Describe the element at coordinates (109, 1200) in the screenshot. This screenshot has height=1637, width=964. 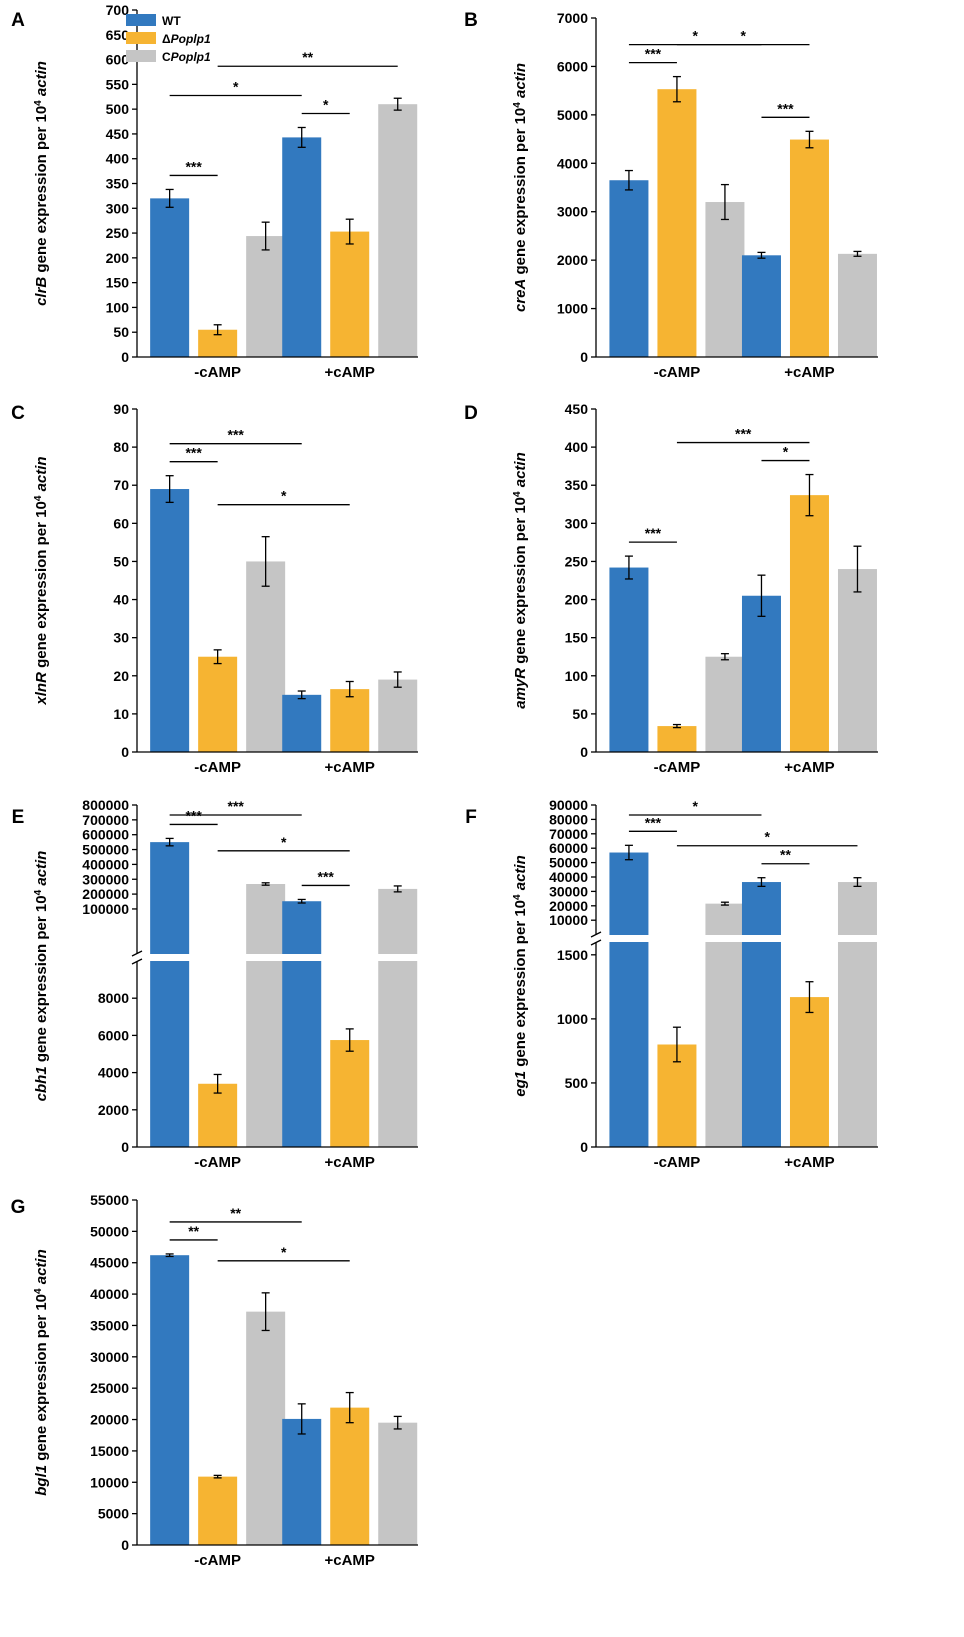
I see `y-tick-label: 55000` at that location.